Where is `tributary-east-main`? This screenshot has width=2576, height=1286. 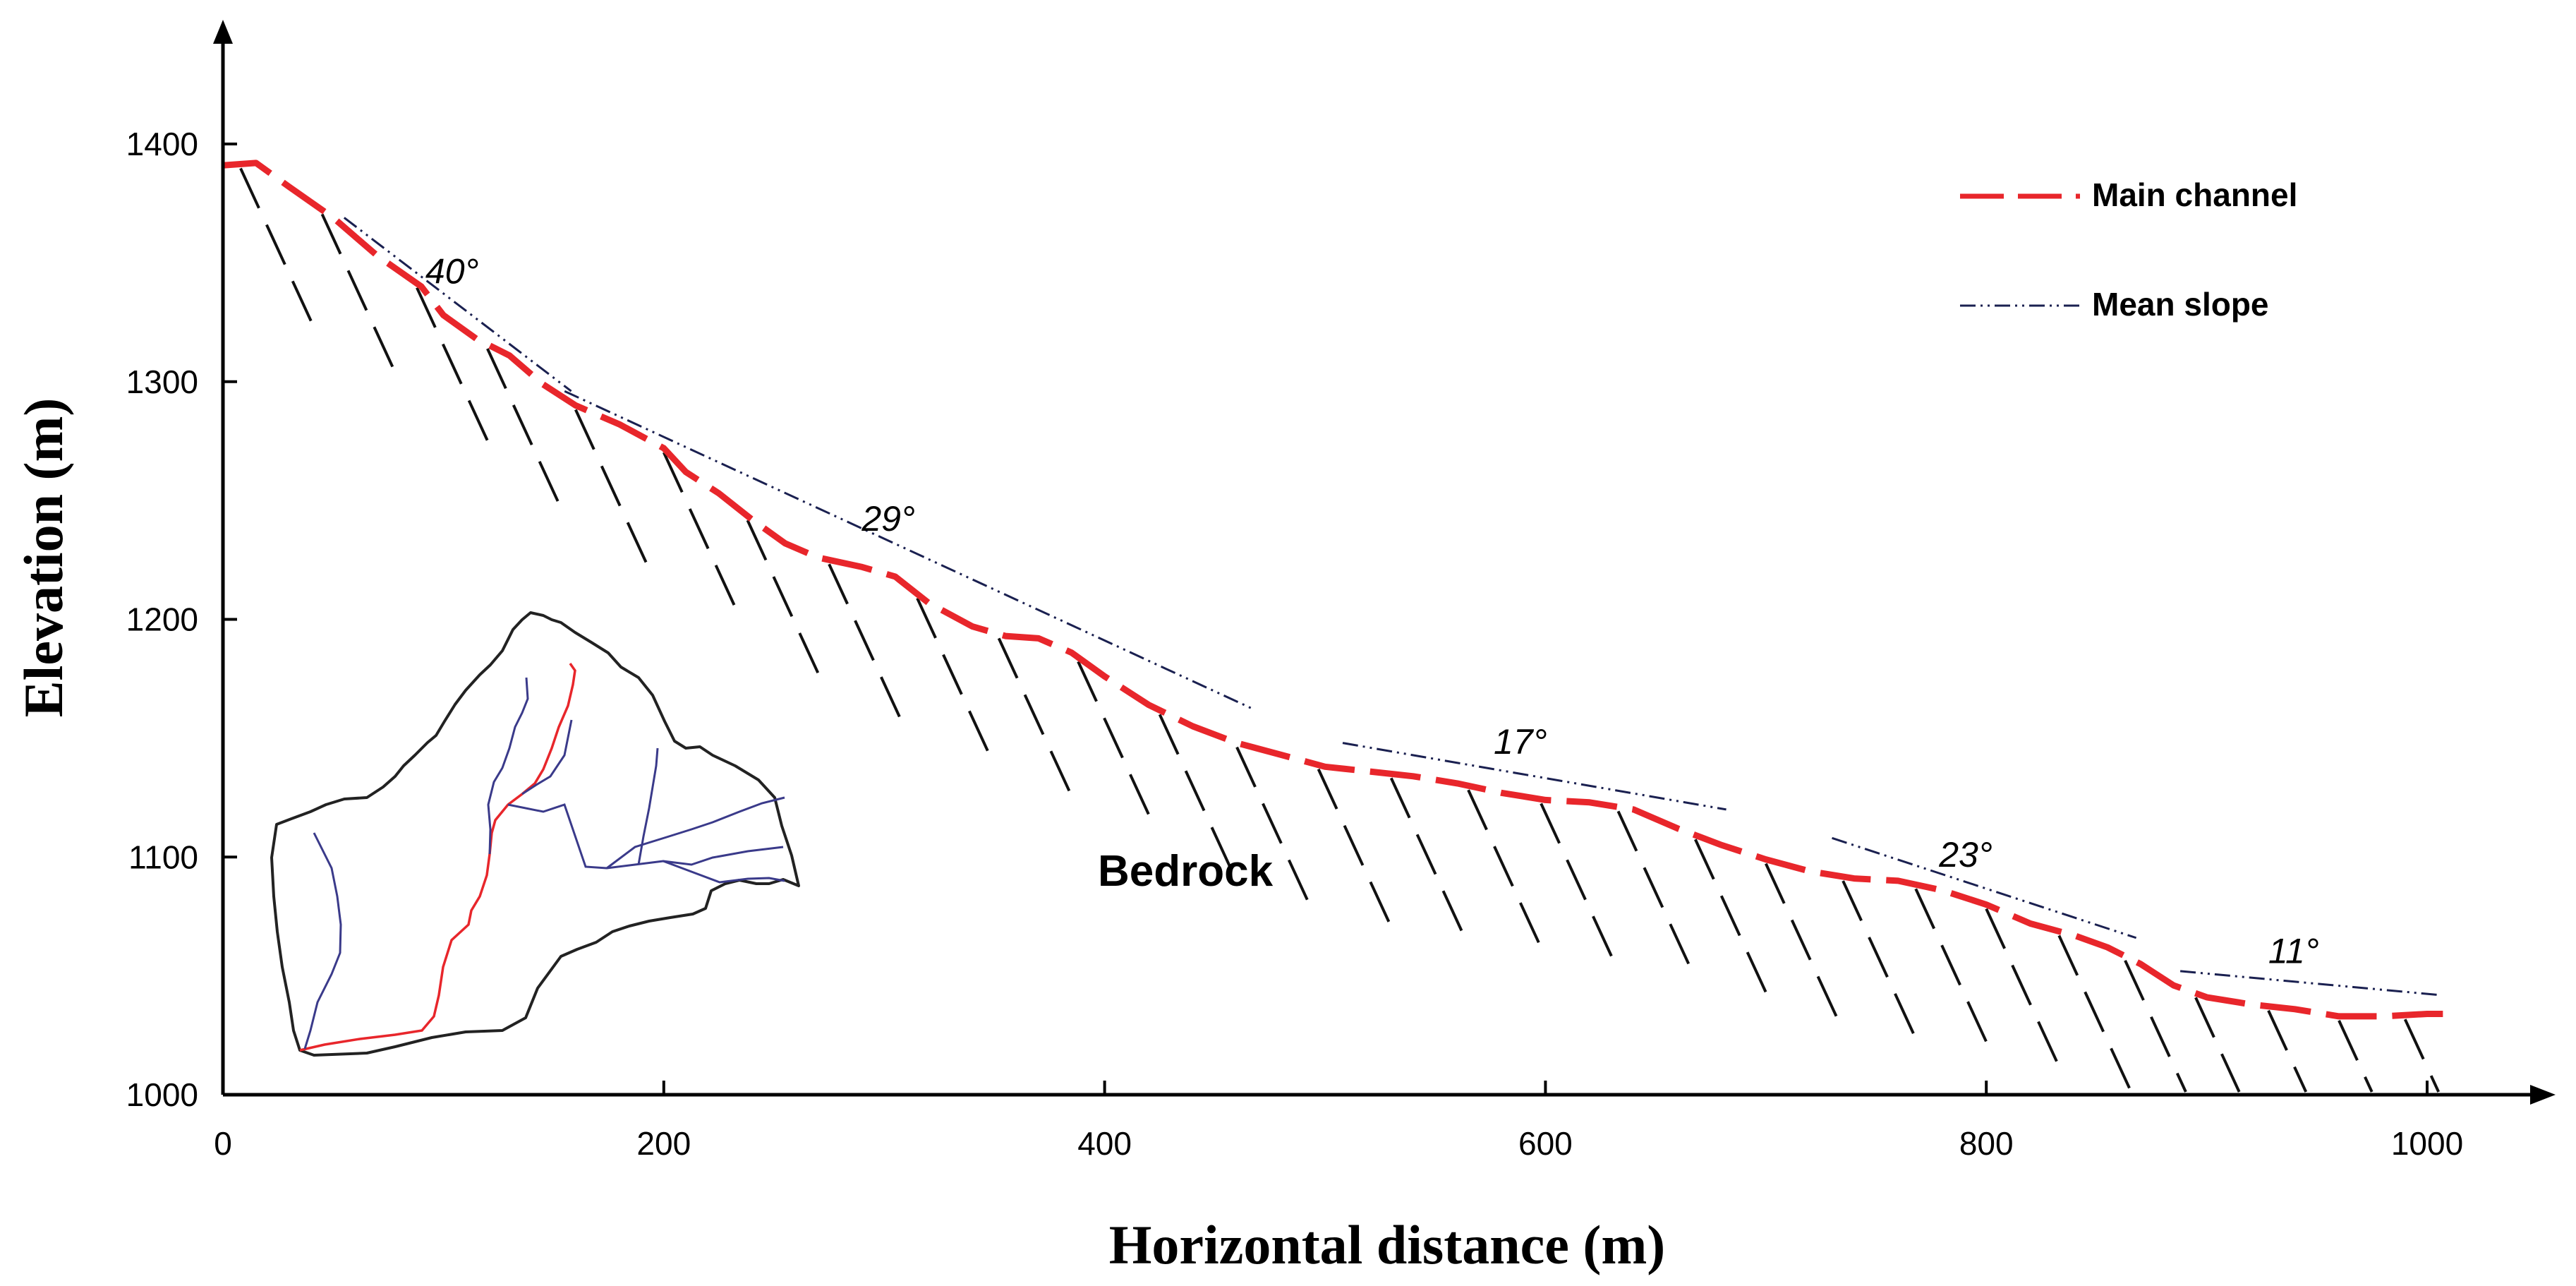
tributary-east-main is located at coordinates (646, 836).